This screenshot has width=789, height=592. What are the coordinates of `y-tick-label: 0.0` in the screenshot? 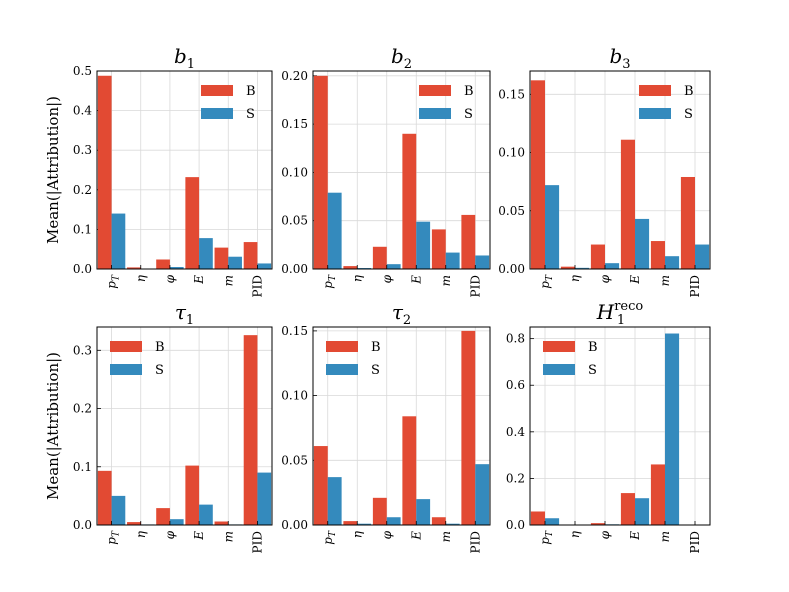 It's located at (515, 525).